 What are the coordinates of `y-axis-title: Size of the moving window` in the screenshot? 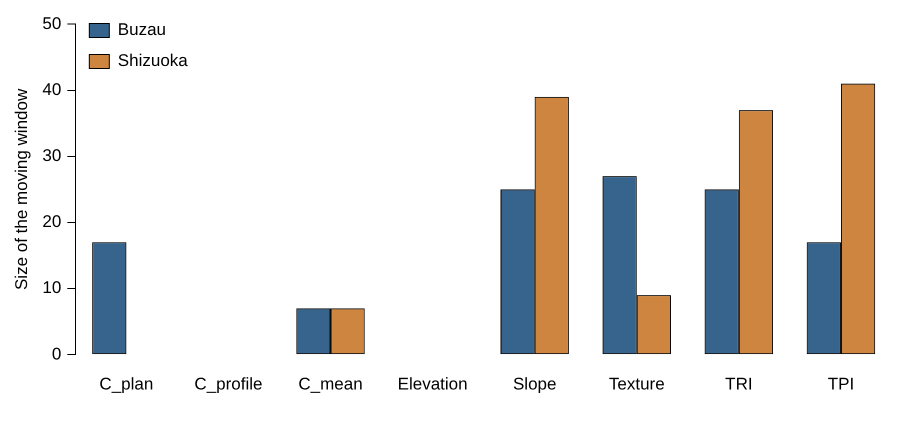 It's located at (21, 189).